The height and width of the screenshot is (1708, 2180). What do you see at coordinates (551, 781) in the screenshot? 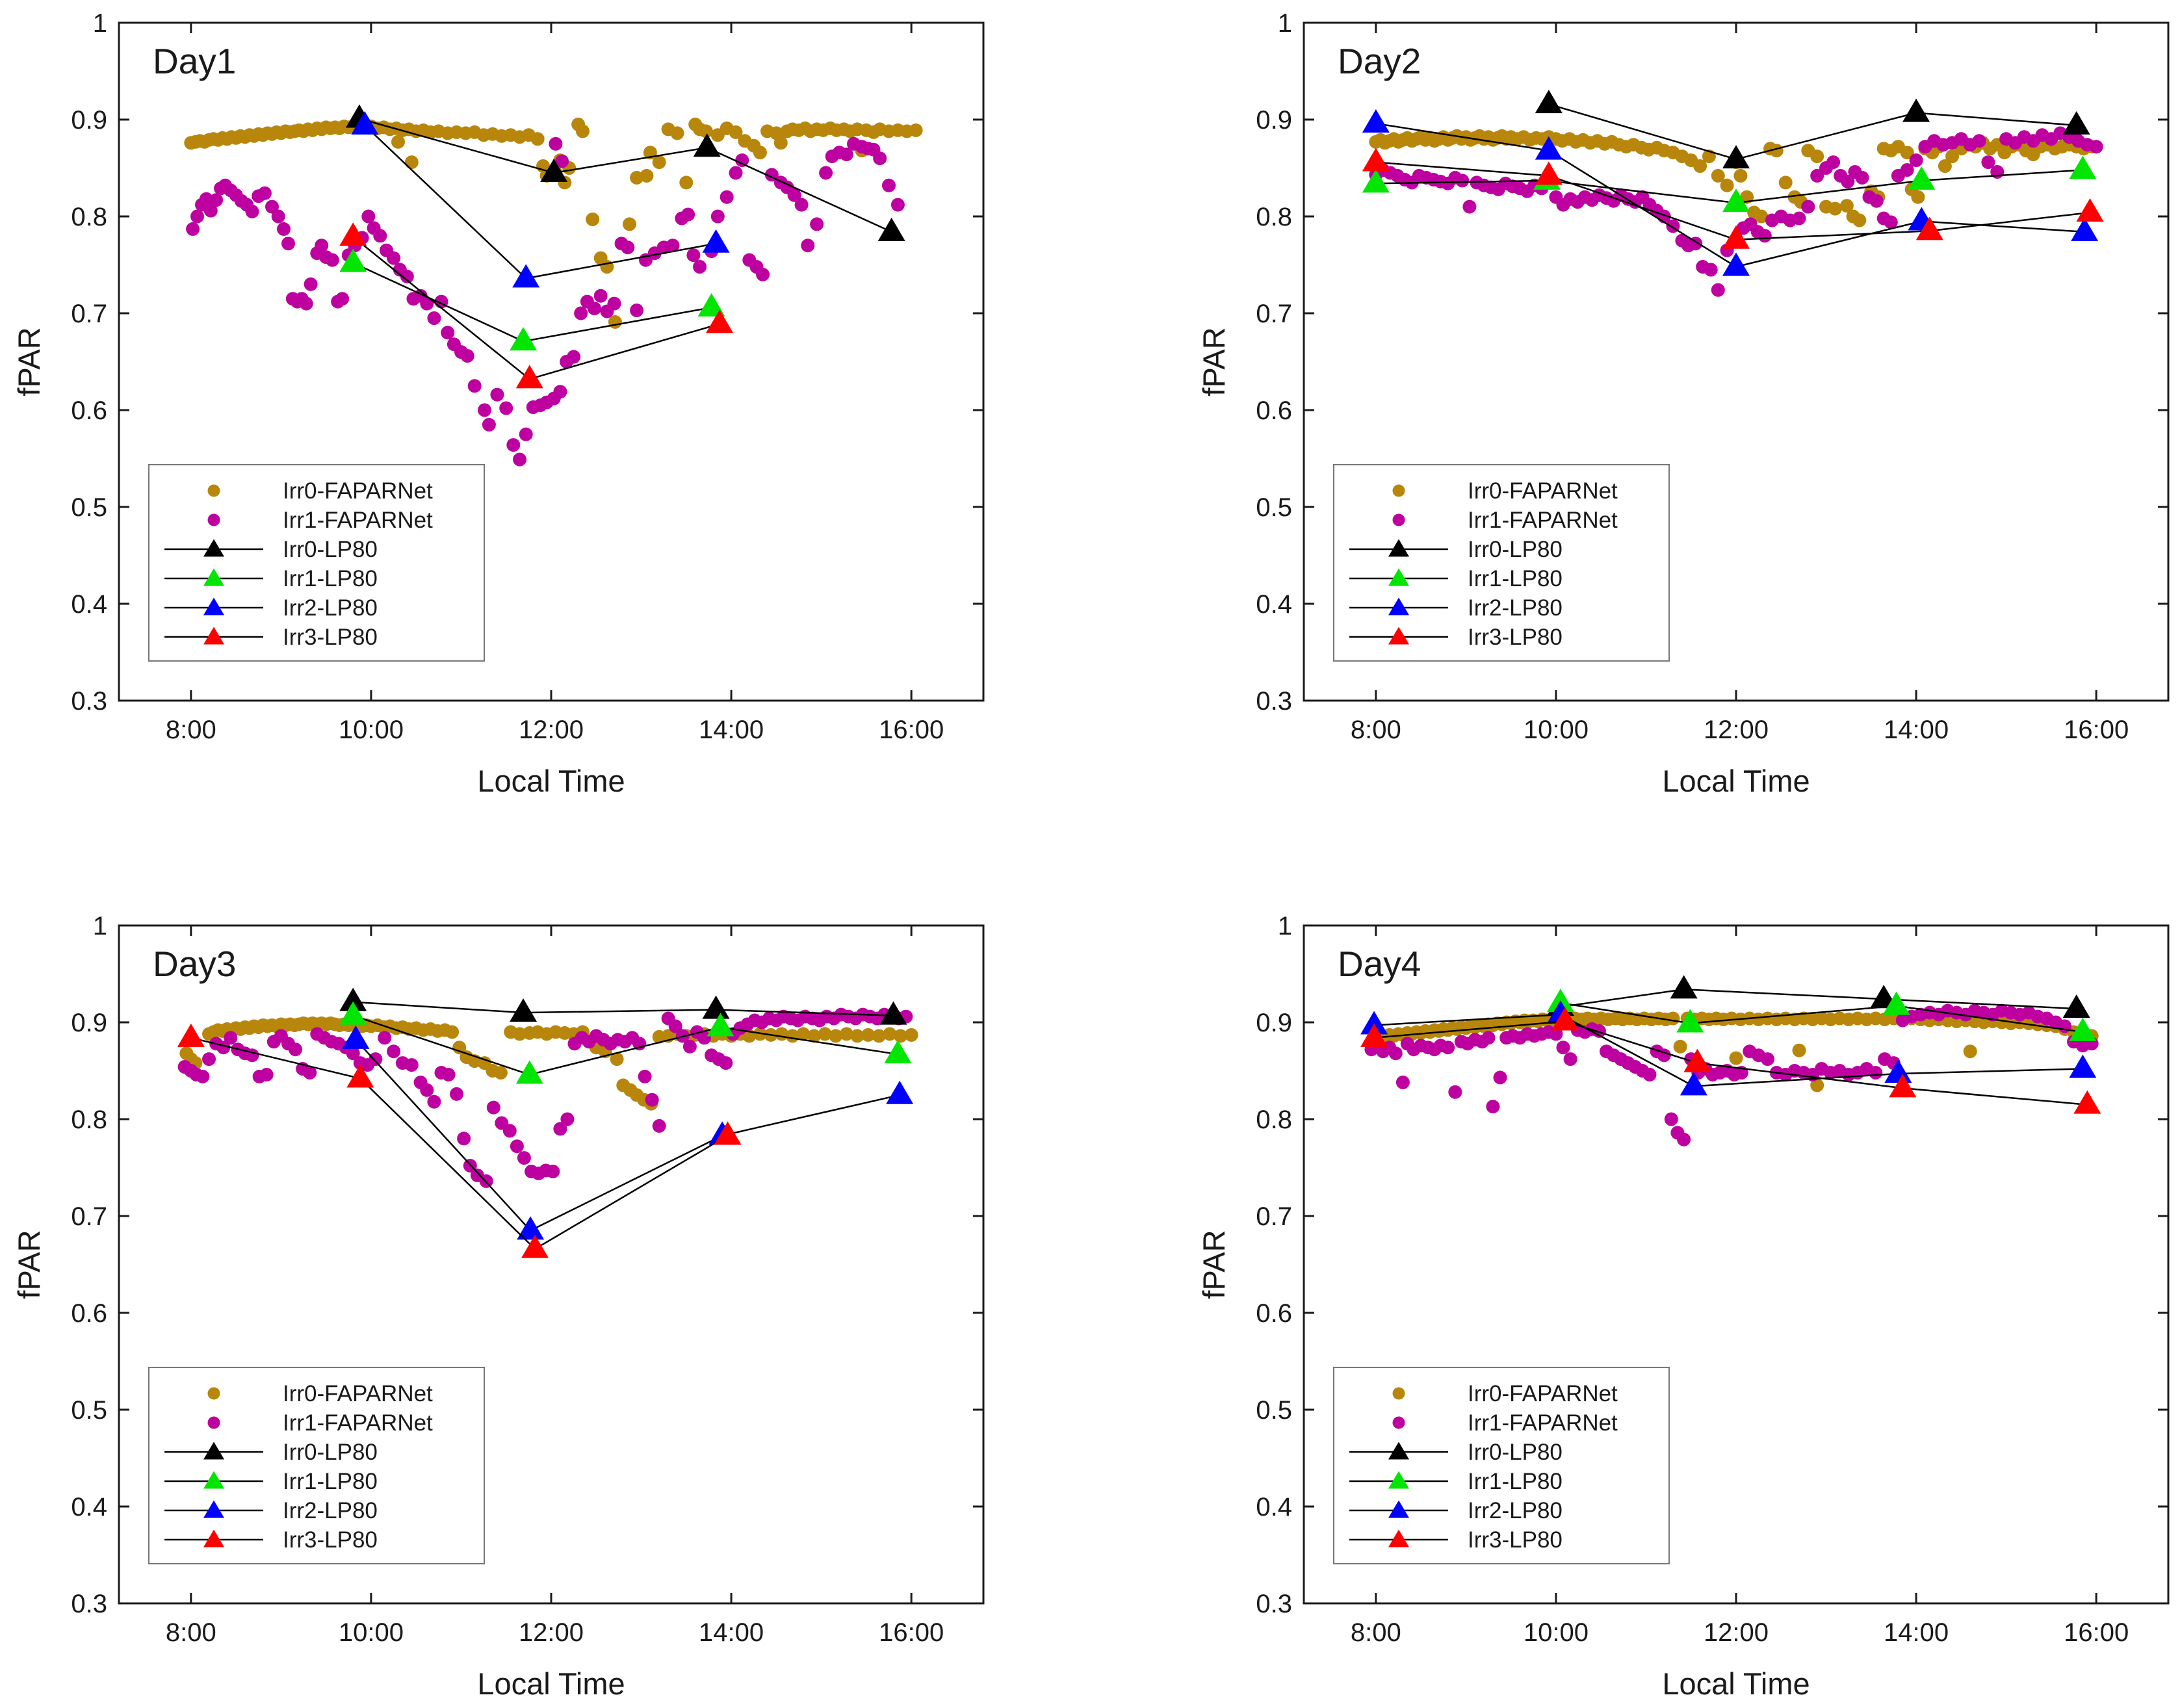
I see `x-axis-label: Local Time` at bounding box center [551, 781].